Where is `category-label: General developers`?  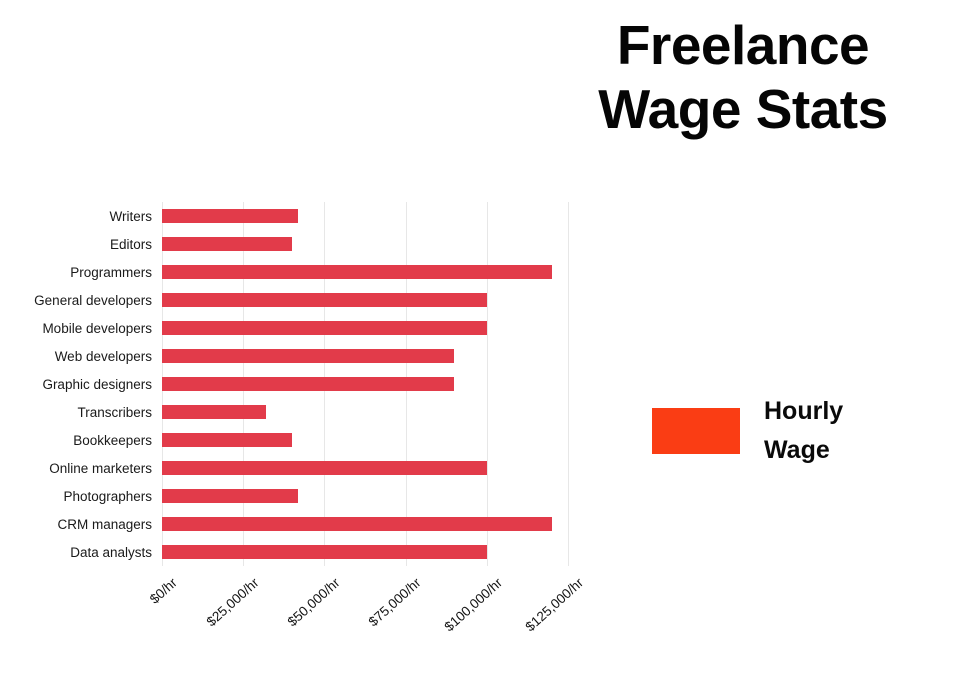
category-label: General developers is located at coordinates (93, 300).